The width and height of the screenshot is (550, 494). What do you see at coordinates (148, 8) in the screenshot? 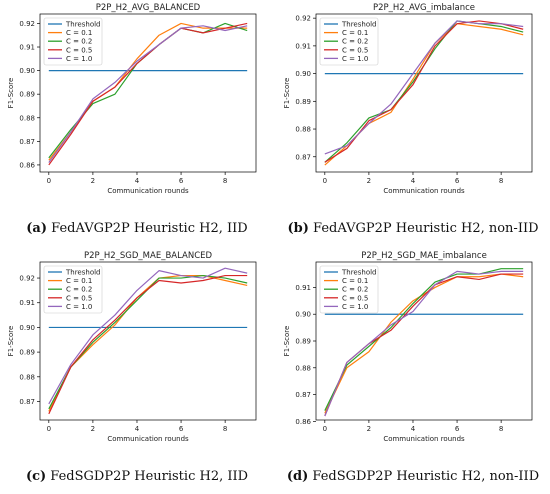
I see `chart-title: P2P_H2_AVG_BALANCED` at bounding box center [148, 8].